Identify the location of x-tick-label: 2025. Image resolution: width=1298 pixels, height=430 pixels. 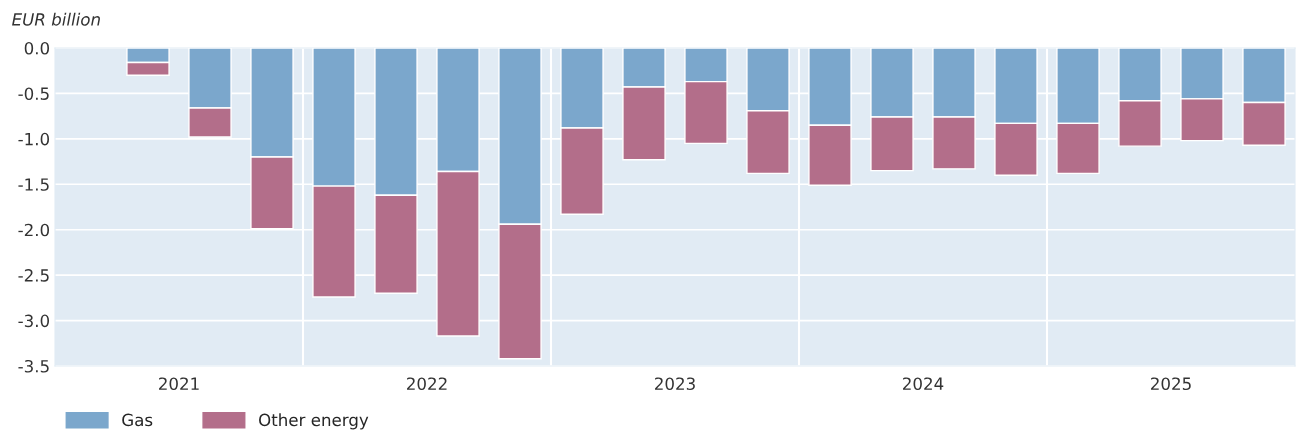
(1171, 384).